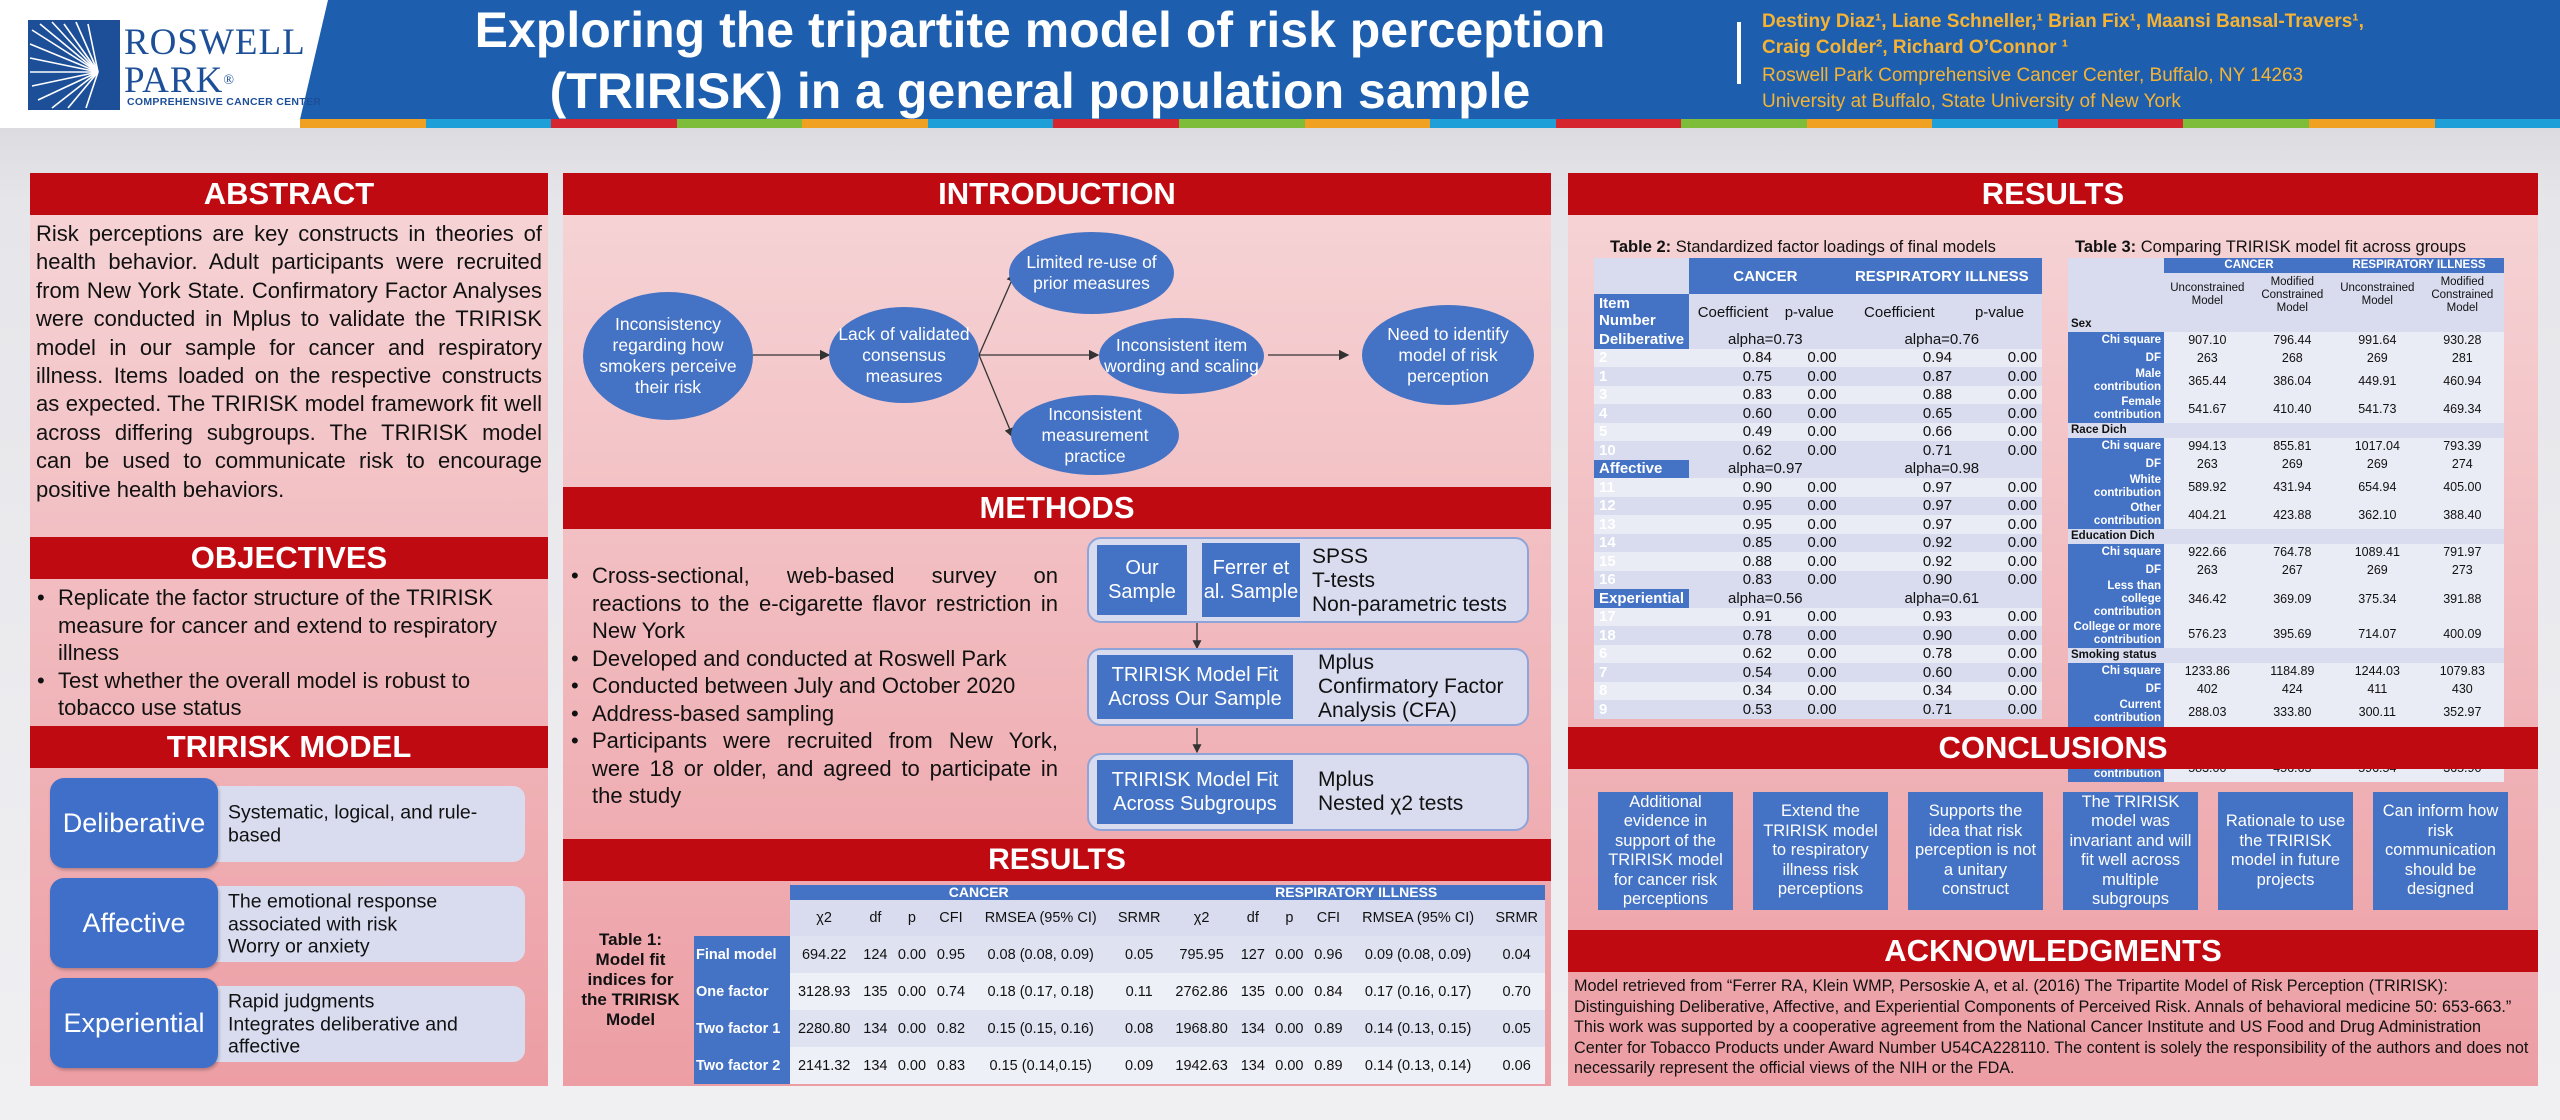 This screenshot has width=2560, height=1120. I want to click on table3-row-label: Female contribution, so click(2116, 409).